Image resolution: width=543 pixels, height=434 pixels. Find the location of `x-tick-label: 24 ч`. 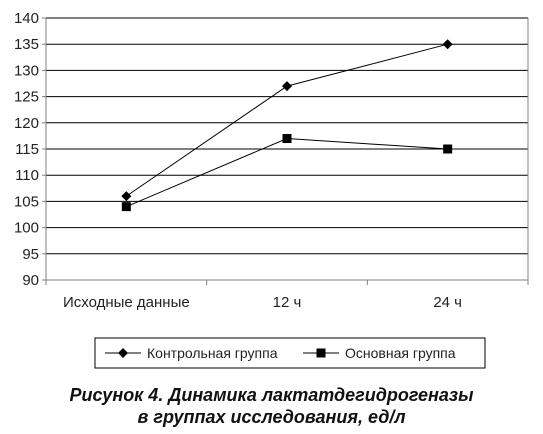

x-tick-label: 24 ч is located at coordinates (447, 302).